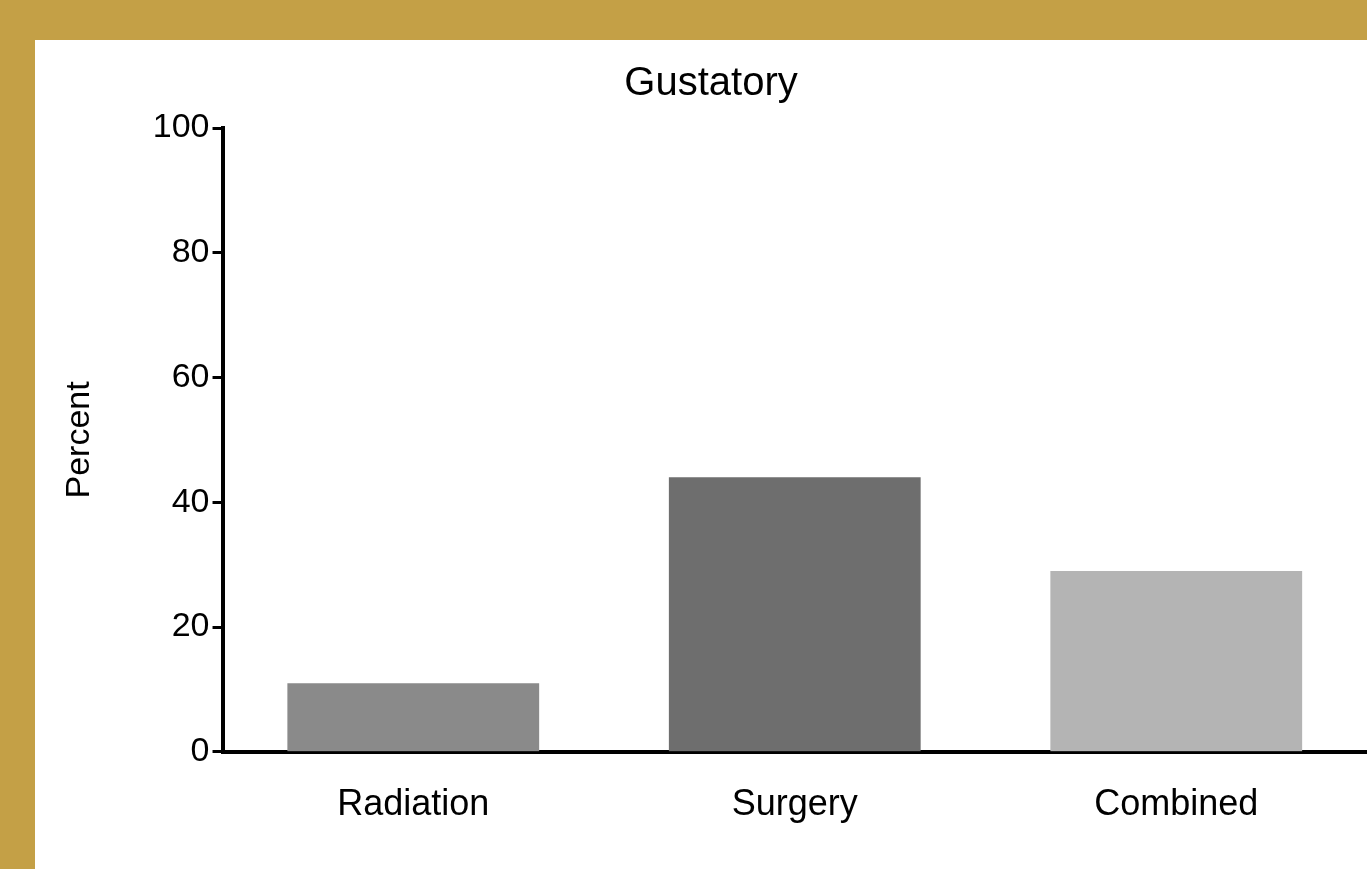 The height and width of the screenshot is (869, 1367). I want to click on y-tick-label: 20, so click(190, 624).